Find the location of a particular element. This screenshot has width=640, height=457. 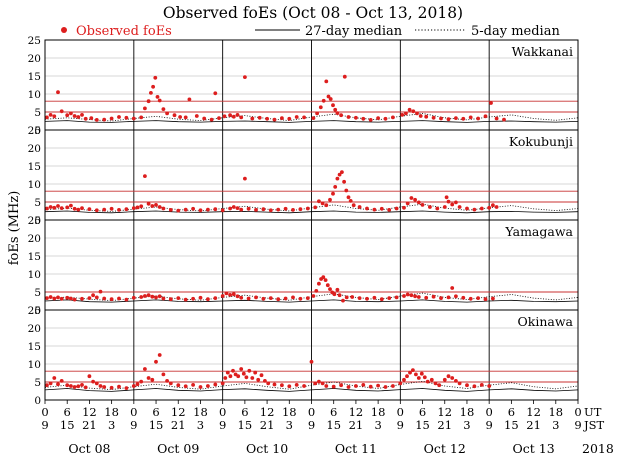

ut-tick-label: 12 is located at coordinates (178, 412).